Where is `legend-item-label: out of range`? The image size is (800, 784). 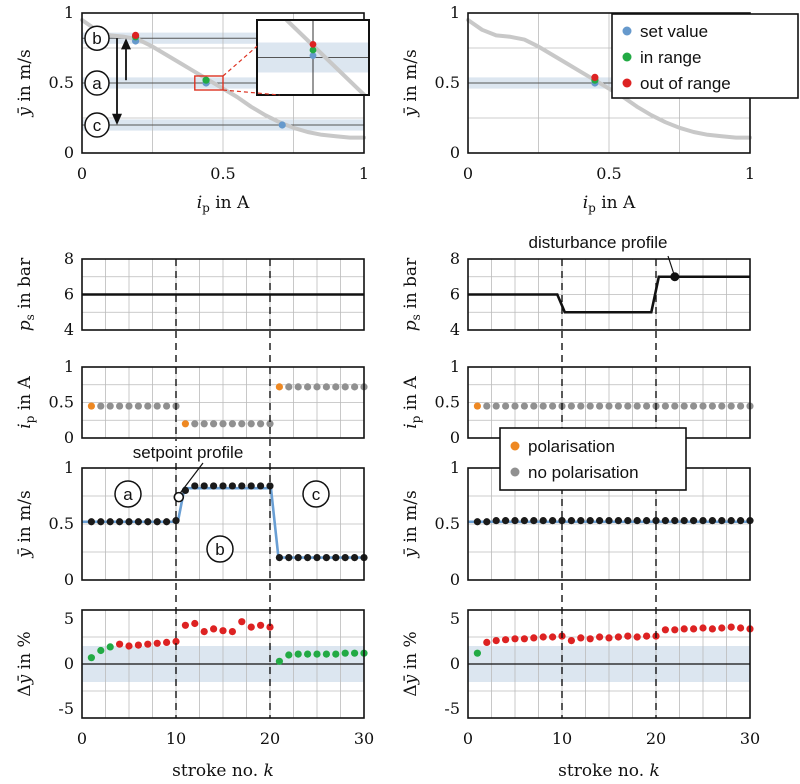 legend-item-label: out of range is located at coordinates (685, 83).